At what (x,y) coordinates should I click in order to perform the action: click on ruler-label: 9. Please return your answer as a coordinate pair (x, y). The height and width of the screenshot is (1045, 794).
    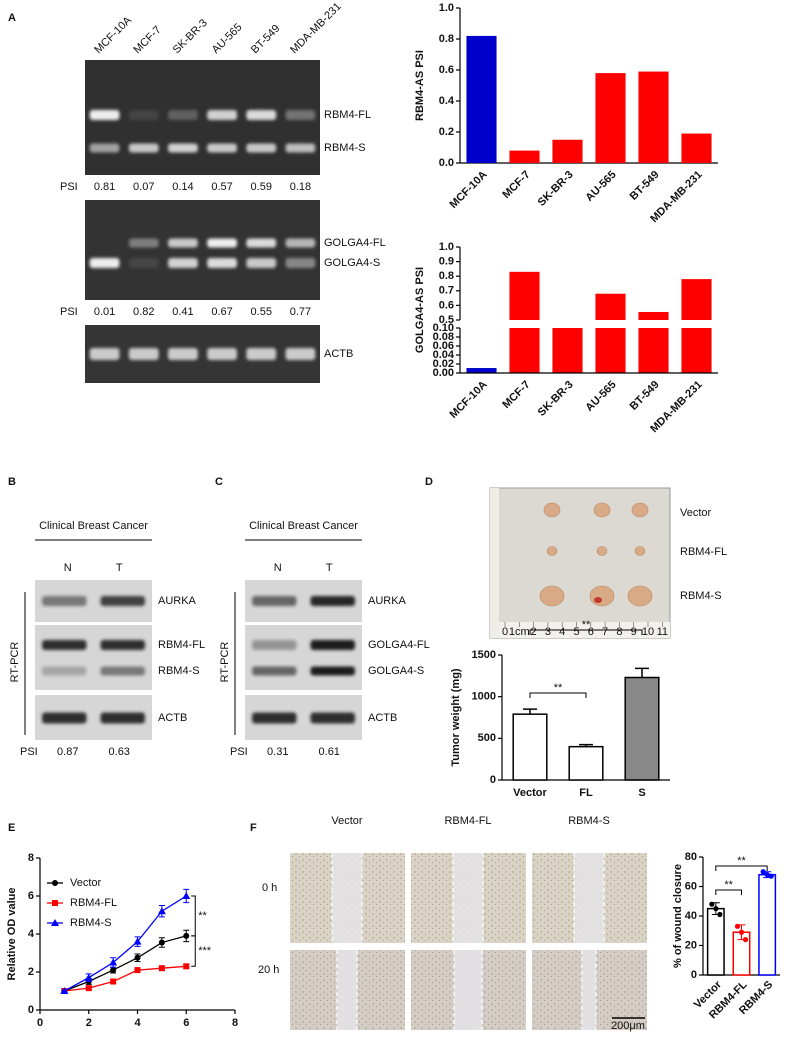
    Looking at the image, I should click on (634, 632).